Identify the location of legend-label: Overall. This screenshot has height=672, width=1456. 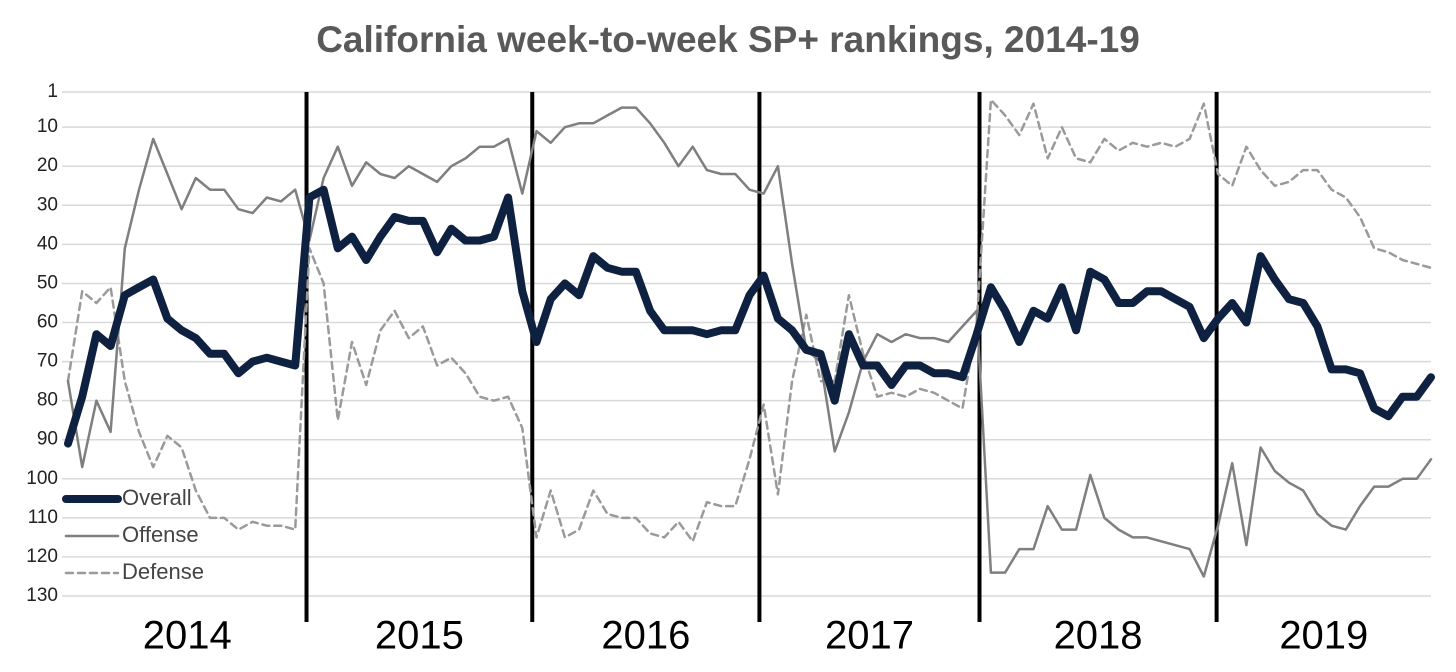
(157, 497).